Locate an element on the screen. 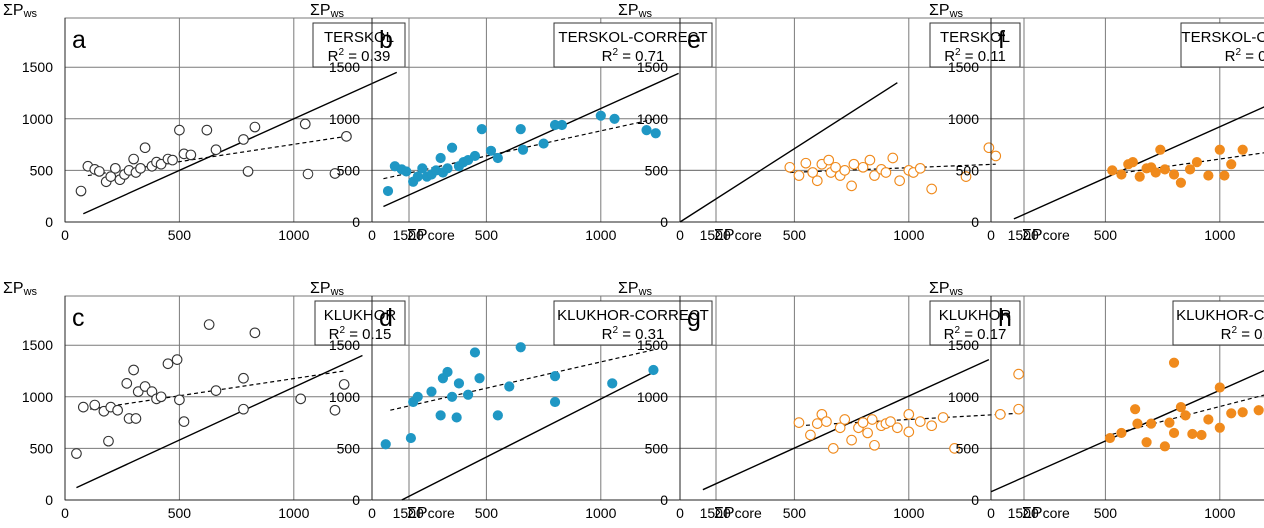 Image resolution: width=1264 pixels, height=528 pixels. r2-label: R2 = 0.11 is located at coordinates (975, 56).